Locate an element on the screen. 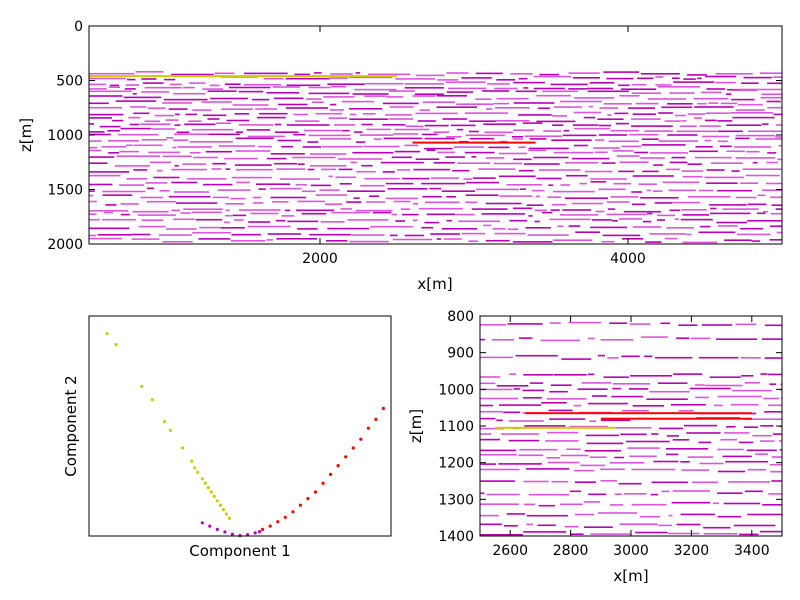 The width and height of the screenshot is (800, 600). x-tick-label: 2800 is located at coordinates (571, 551).